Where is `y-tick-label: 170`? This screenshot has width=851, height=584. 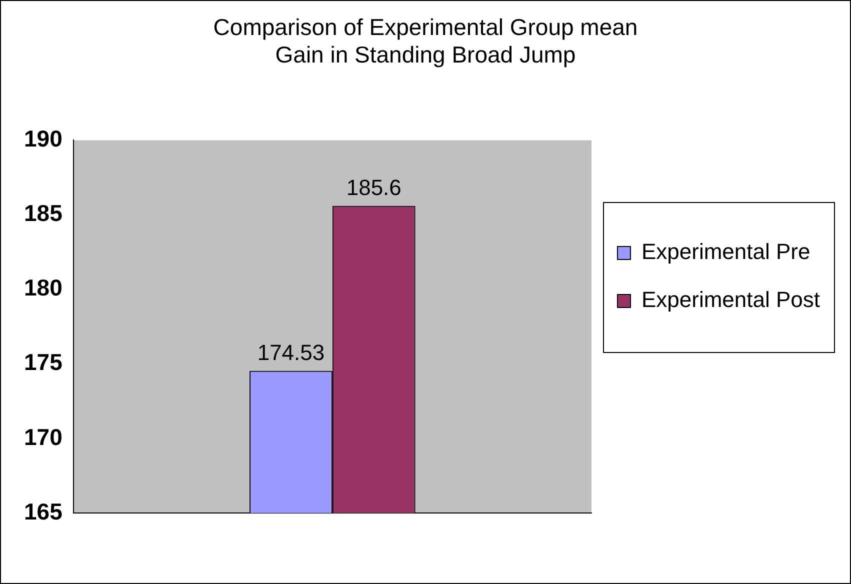
y-tick-label: 170 is located at coordinates (43, 437).